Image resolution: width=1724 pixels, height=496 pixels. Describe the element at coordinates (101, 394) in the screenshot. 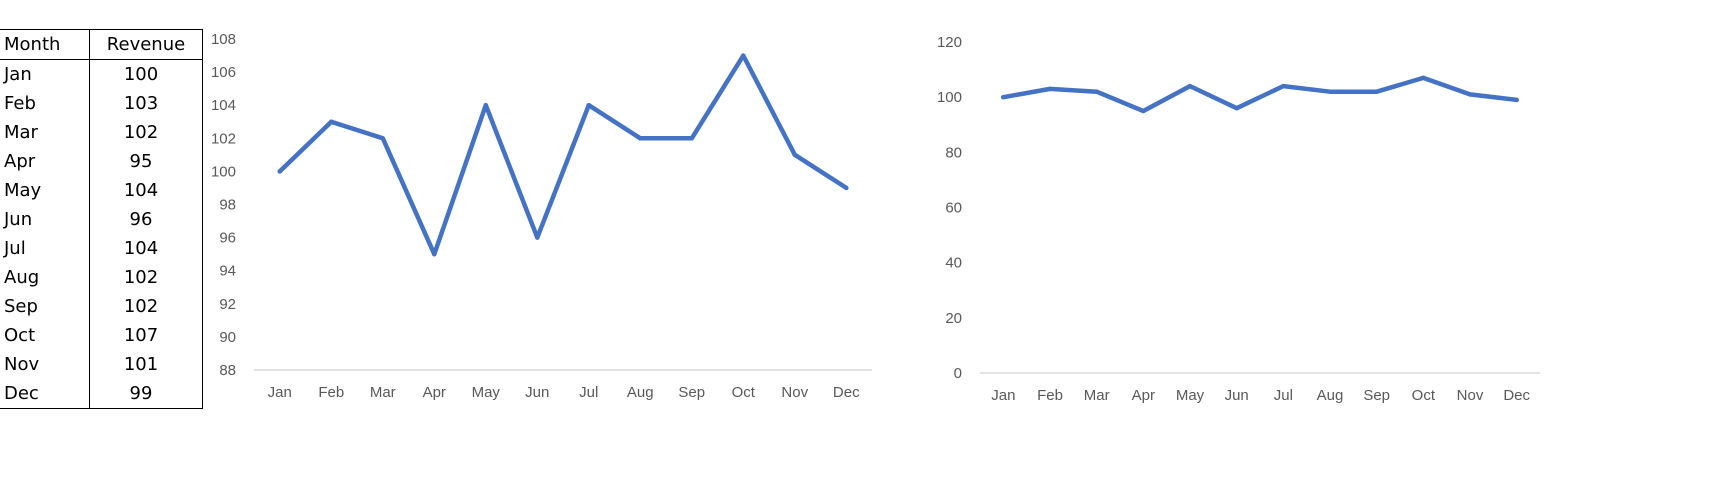

I see `table-row: Dec 99` at that location.